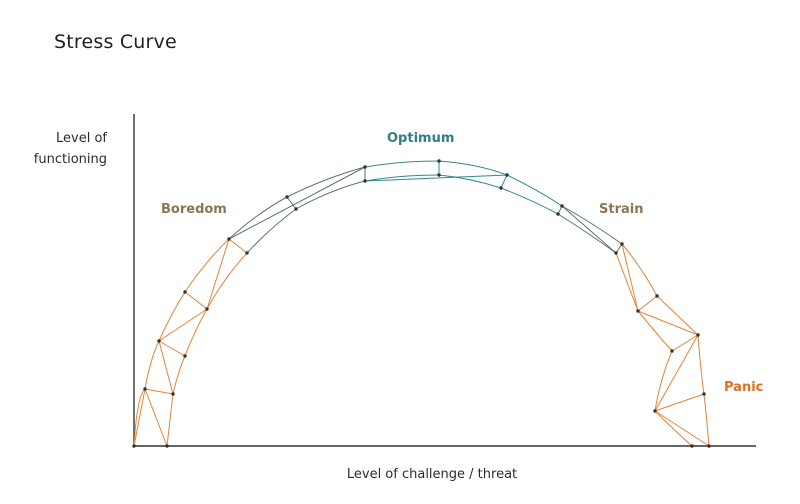 The height and width of the screenshot is (504, 800). Describe the element at coordinates (743, 387) in the screenshot. I see `zone-label-panic: Panic` at that location.